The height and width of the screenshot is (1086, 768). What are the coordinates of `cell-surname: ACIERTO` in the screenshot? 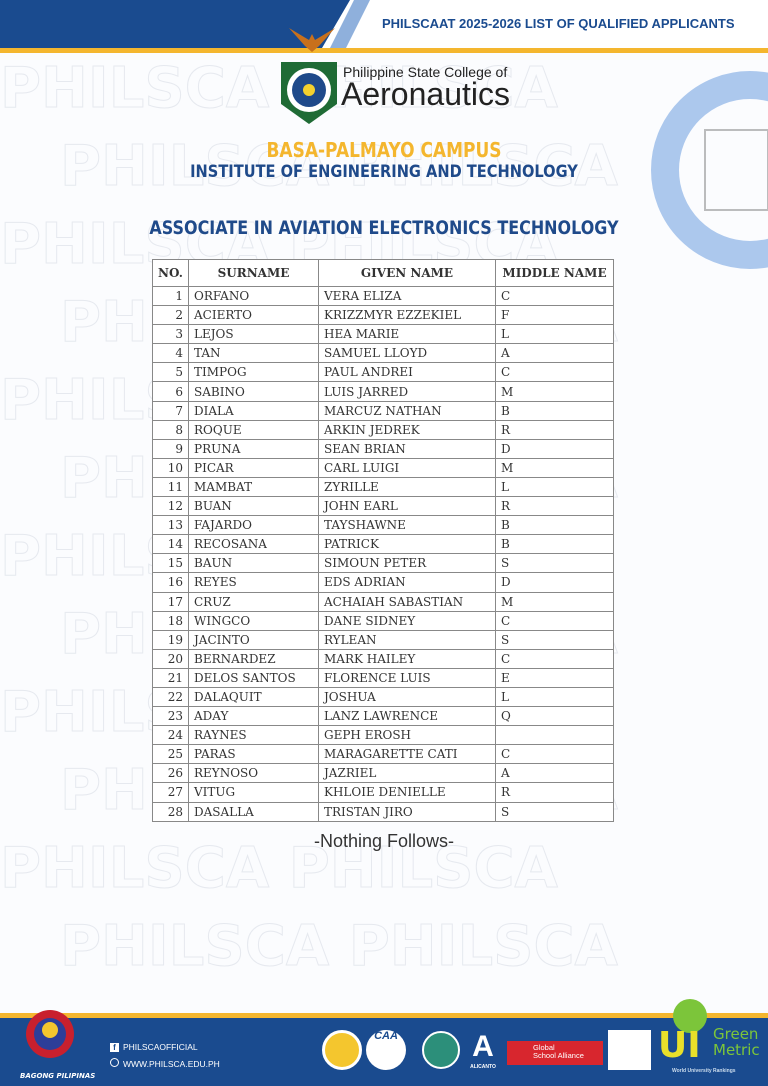 It's located at (253, 315).